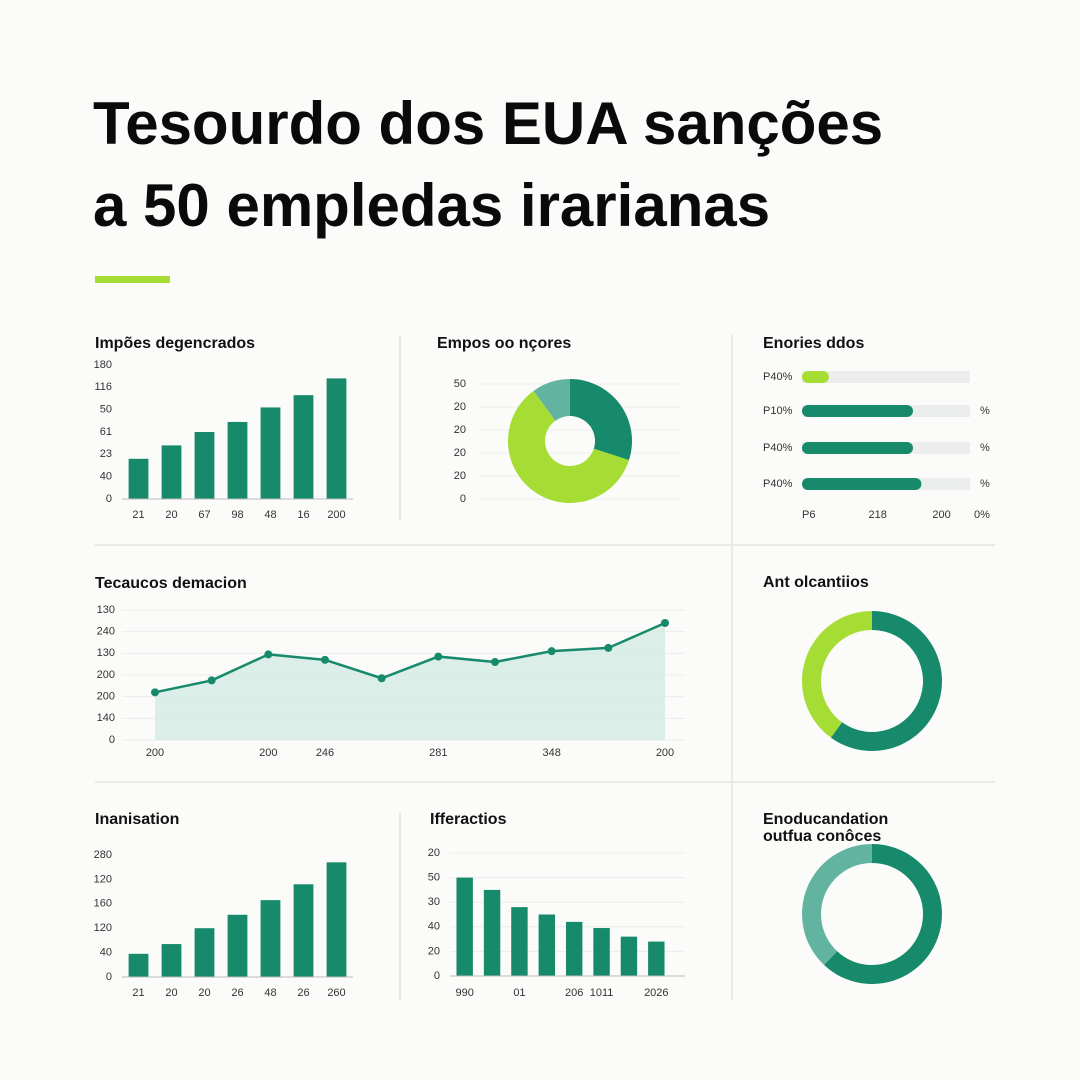 This screenshot has width=1080, height=1080. What do you see at coordinates (103, 387) in the screenshot?
I see `y-tick-label: 116` at bounding box center [103, 387].